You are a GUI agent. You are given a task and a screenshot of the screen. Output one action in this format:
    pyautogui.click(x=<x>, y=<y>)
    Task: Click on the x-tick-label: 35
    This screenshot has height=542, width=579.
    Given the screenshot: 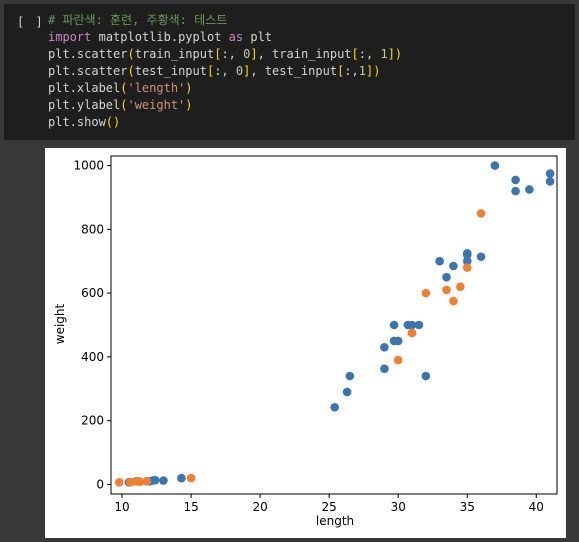 What is the action you would take?
    pyautogui.click(x=467, y=507)
    